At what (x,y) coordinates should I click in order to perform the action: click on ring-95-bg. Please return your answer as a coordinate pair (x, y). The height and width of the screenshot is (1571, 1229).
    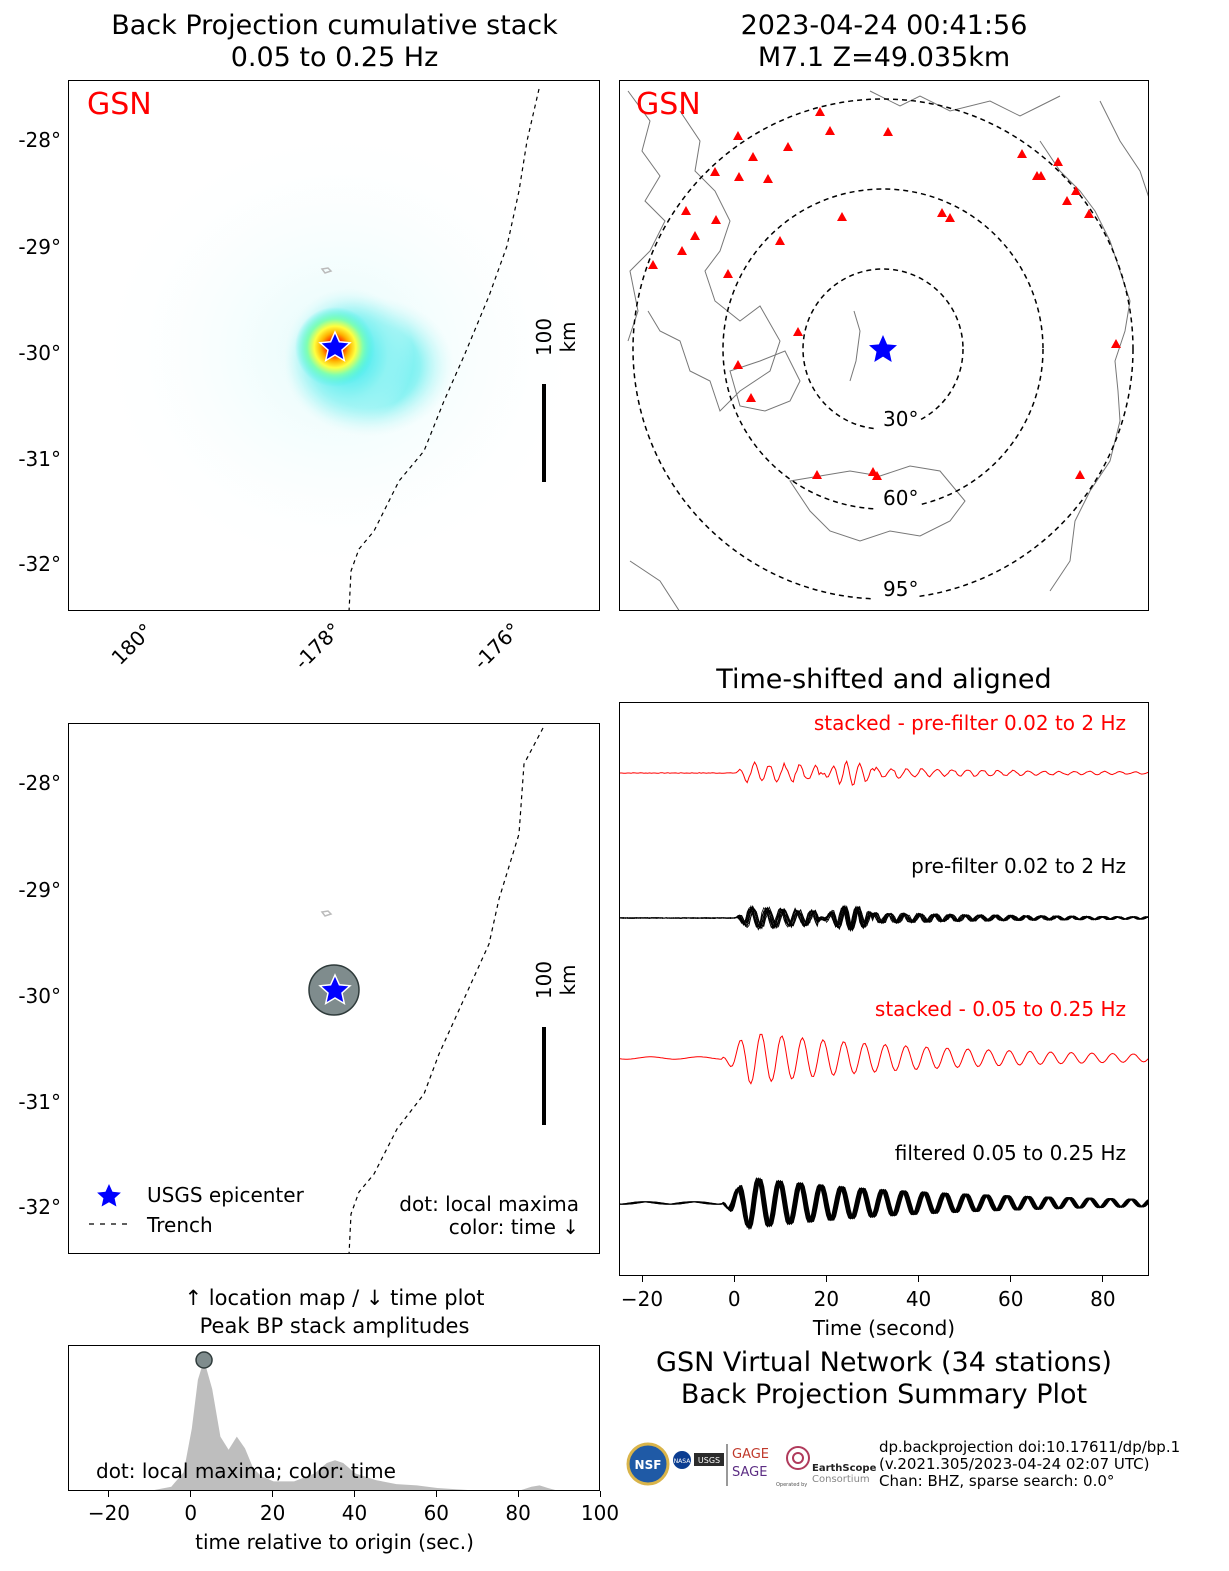
    Looking at the image, I should click on (896, 589).